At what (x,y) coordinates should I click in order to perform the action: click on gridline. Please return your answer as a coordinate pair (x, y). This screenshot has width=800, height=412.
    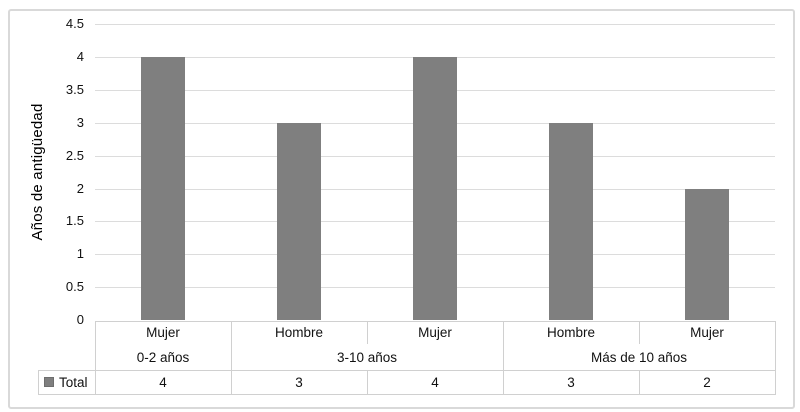
    Looking at the image, I should click on (435, 24).